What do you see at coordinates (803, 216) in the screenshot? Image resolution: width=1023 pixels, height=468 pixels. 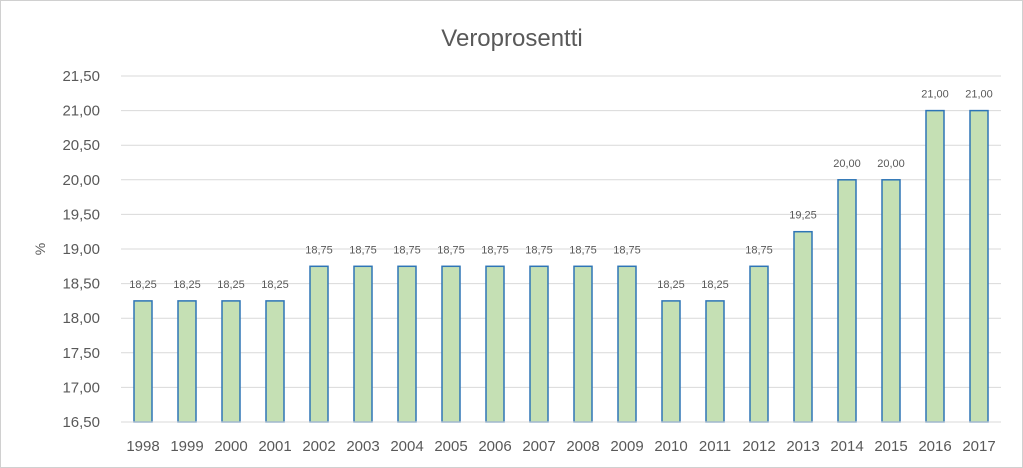 I see `data-label: 19,25` at bounding box center [803, 216].